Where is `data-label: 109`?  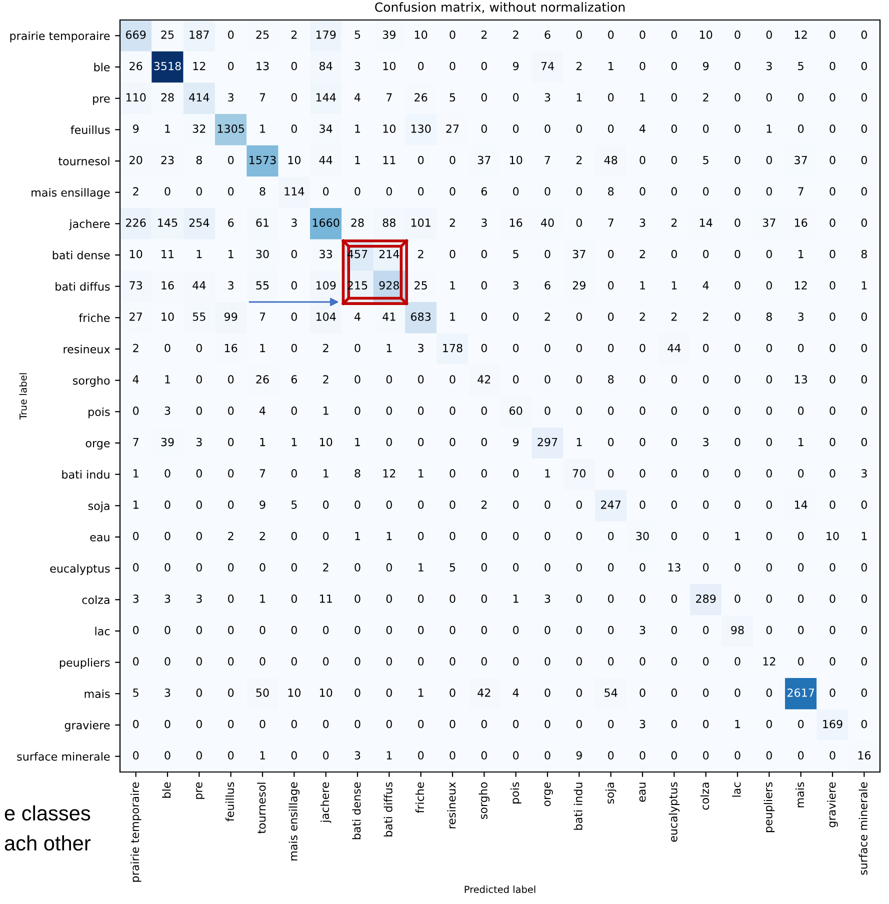 data-label: 109 is located at coordinates (326, 285).